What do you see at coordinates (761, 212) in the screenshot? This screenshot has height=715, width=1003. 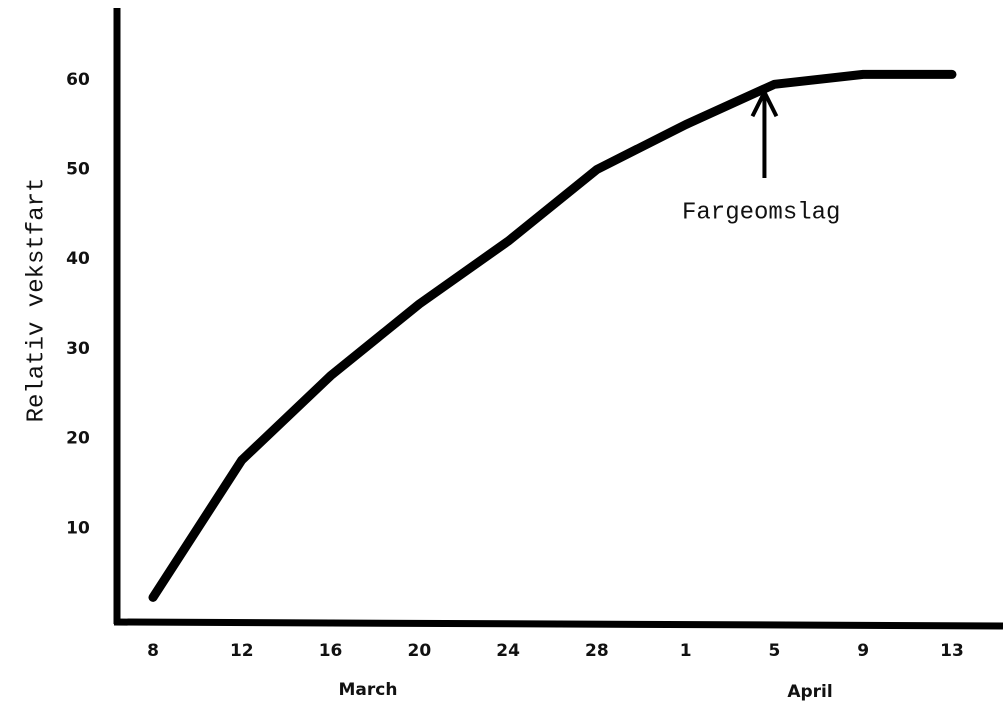 I see `annotation: Fargeomslag` at bounding box center [761, 212].